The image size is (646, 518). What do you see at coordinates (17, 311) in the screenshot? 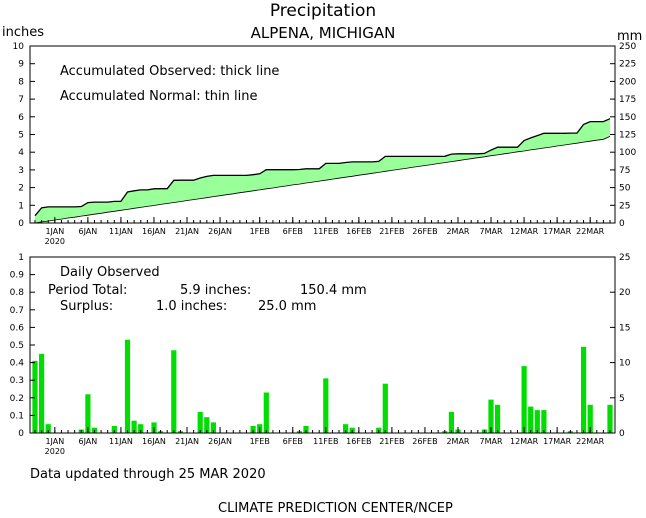
I see `tick-label: 0.7` at bounding box center [17, 311].